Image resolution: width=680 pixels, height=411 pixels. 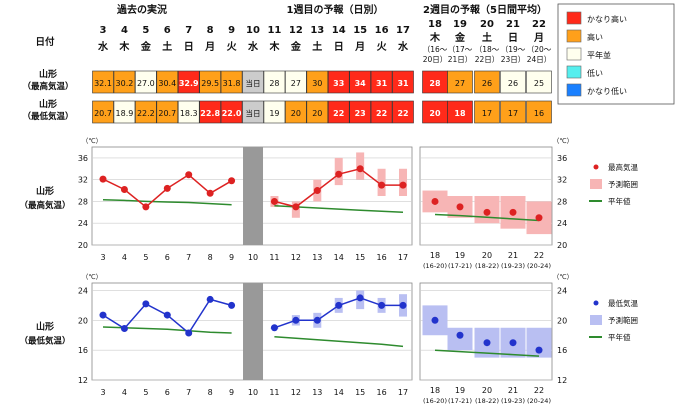 What do you see at coordinates (339, 341) in the screenshot?
I see `min-normal-line` at bounding box center [339, 341].